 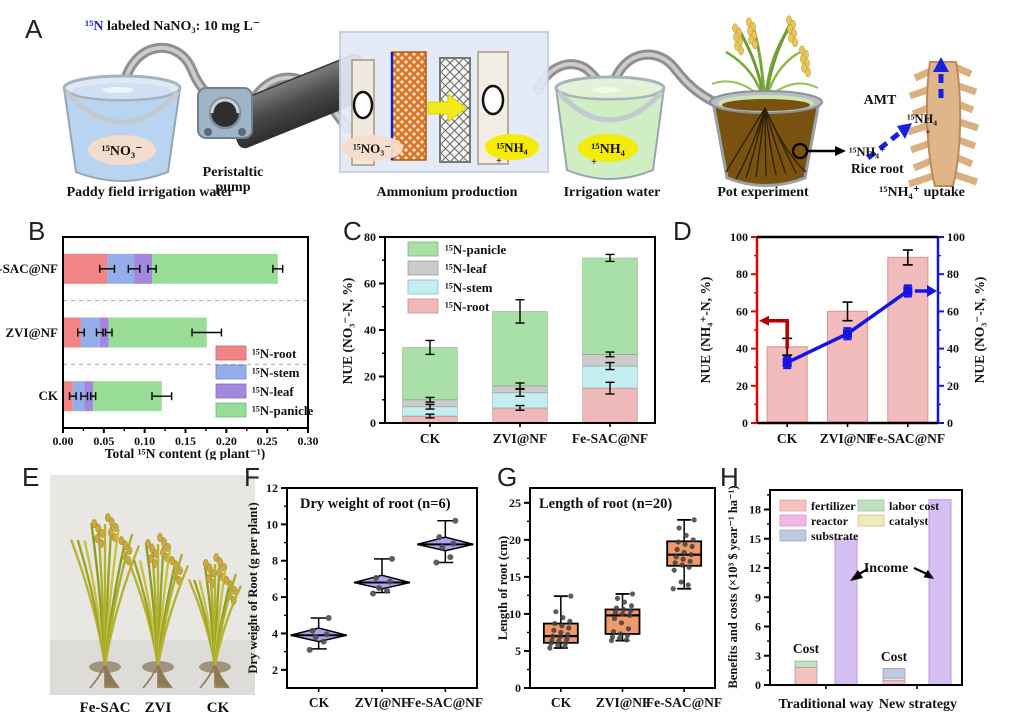 What do you see at coordinates (507, 477) in the screenshot?
I see `panel-g-label: G` at bounding box center [507, 477].